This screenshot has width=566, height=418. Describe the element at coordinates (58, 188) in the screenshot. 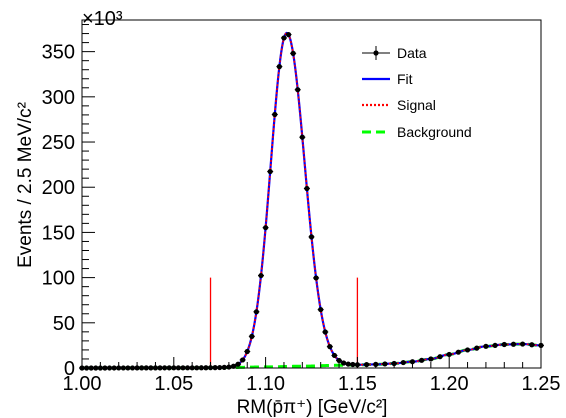

I see `y-tick-label: 200` at that location.